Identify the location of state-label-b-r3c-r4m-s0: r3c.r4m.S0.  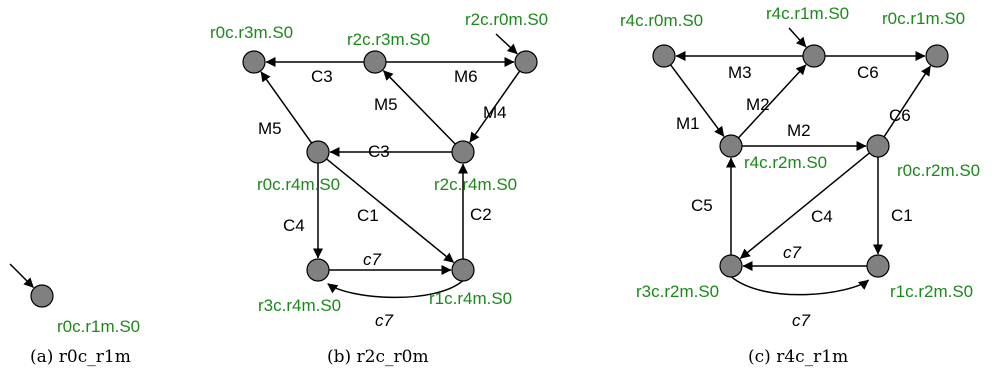
(299, 305).